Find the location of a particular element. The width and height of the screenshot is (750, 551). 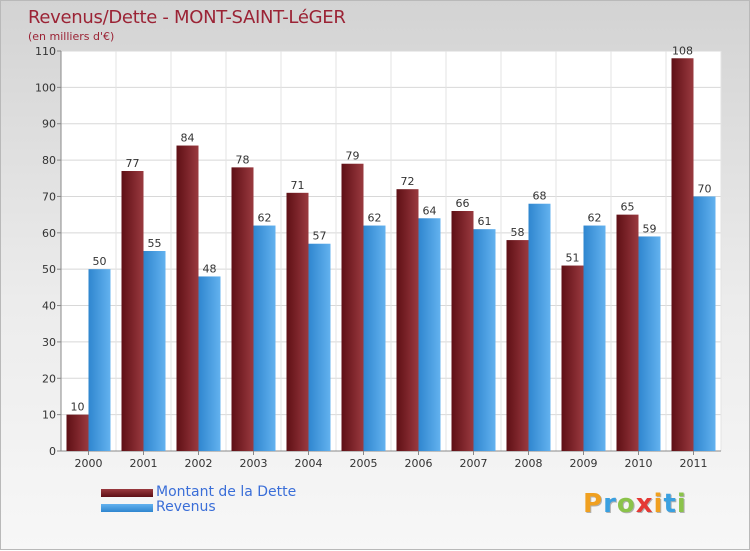

data-label-debt: 108 is located at coordinates (682, 50).